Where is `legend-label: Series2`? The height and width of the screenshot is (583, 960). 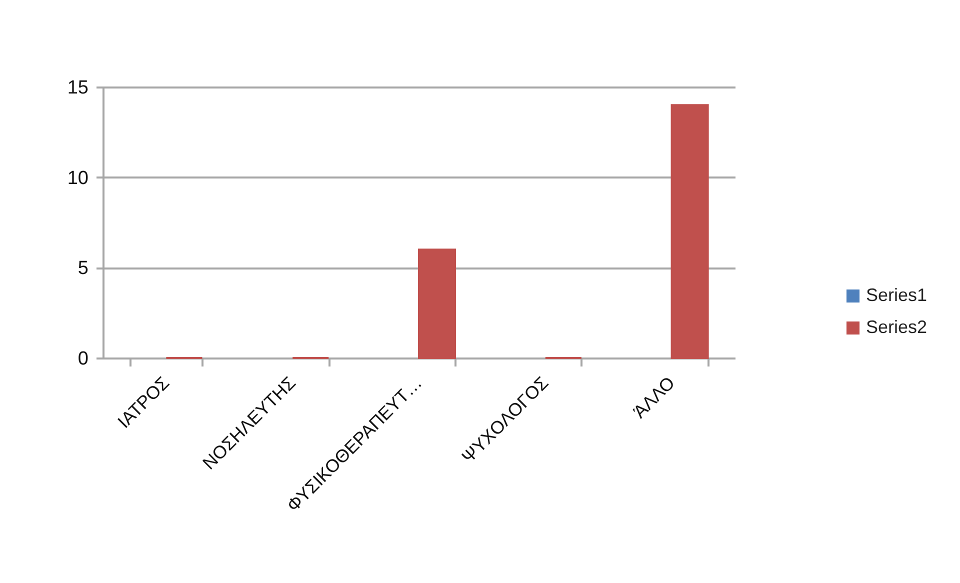 legend-label: Series2 is located at coordinates (897, 327).